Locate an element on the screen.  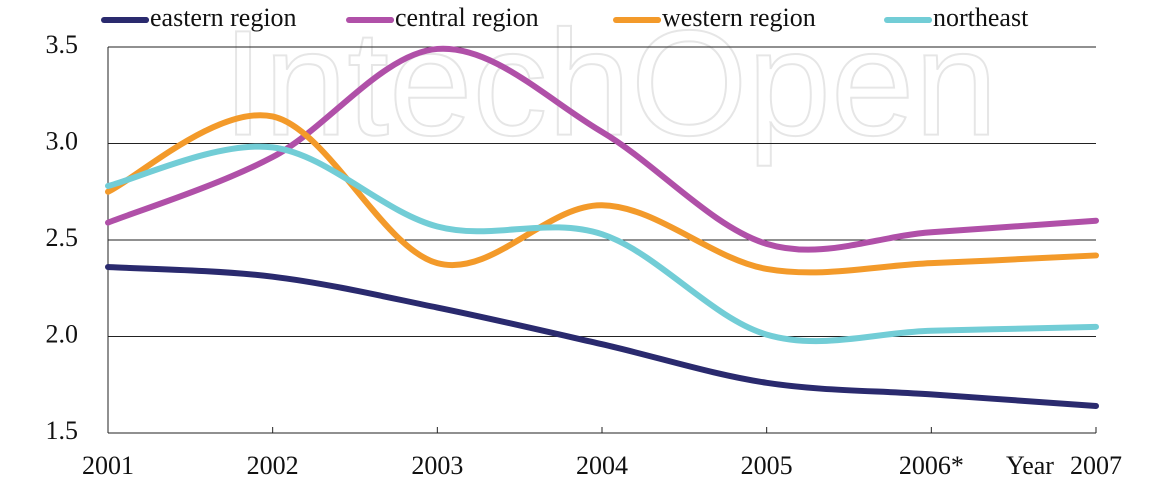
legend-label: western region is located at coordinates (739, 17).